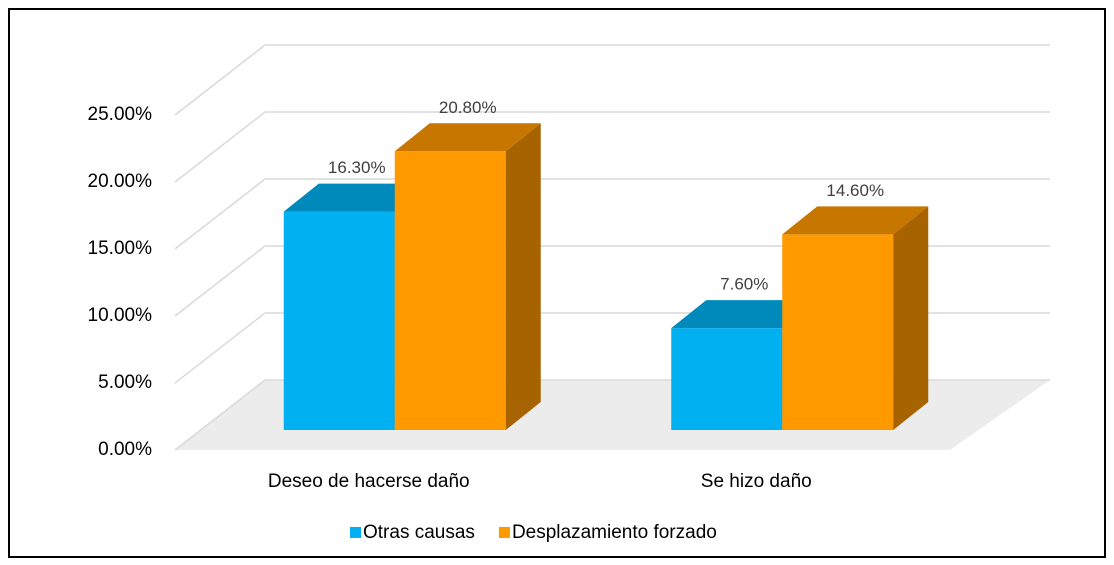 The image size is (1114, 565). I want to click on y-tick-label: 5.00%, so click(125, 382).